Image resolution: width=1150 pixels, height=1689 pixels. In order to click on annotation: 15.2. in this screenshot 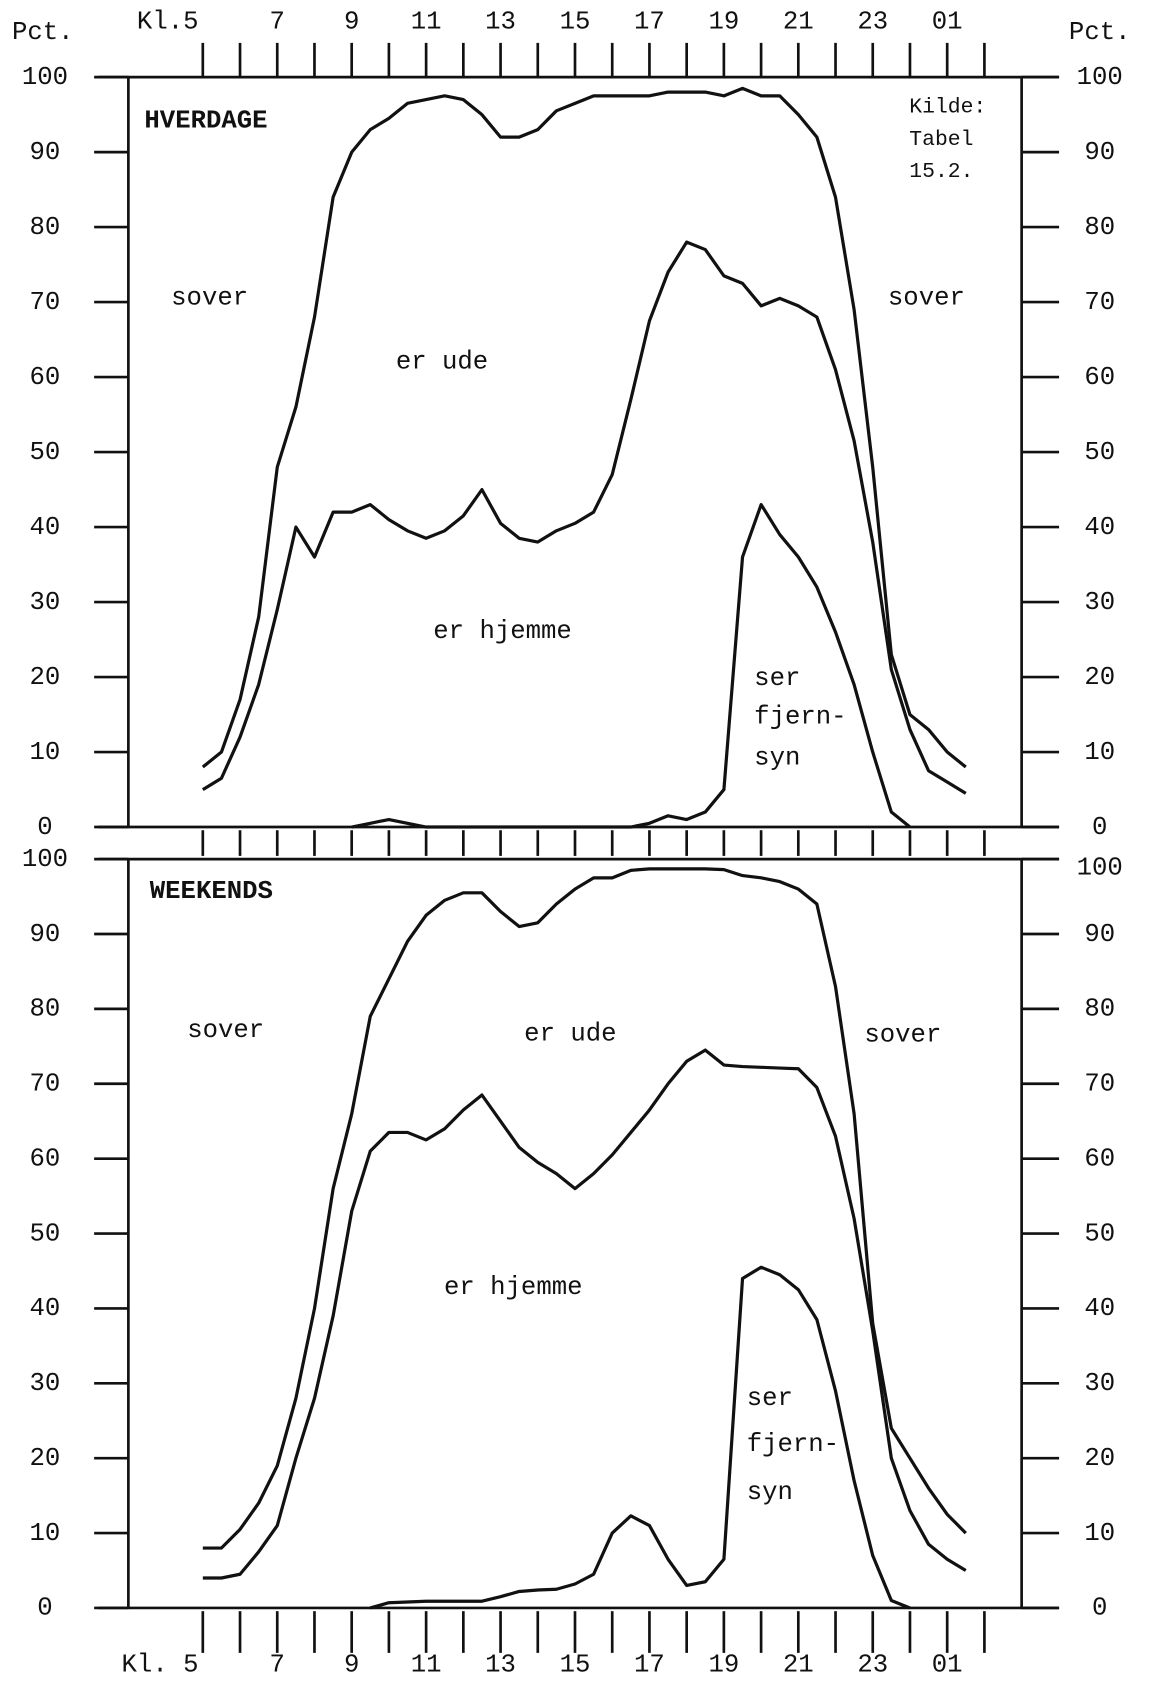, I will do `click(941, 172)`.